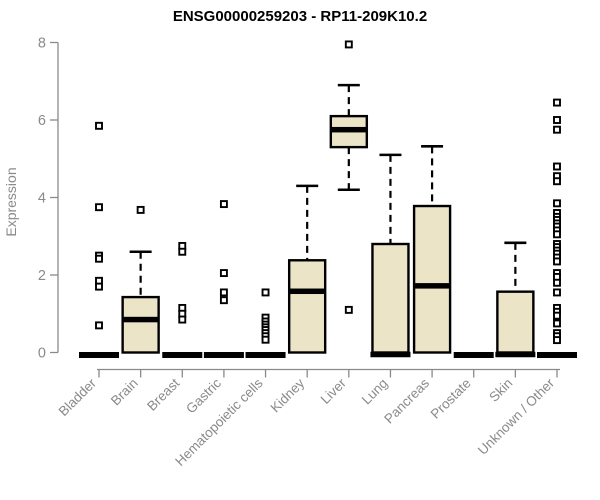 The width and height of the screenshot is (600, 500). I want to click on y-tick-label: 8, so click(42, 44).